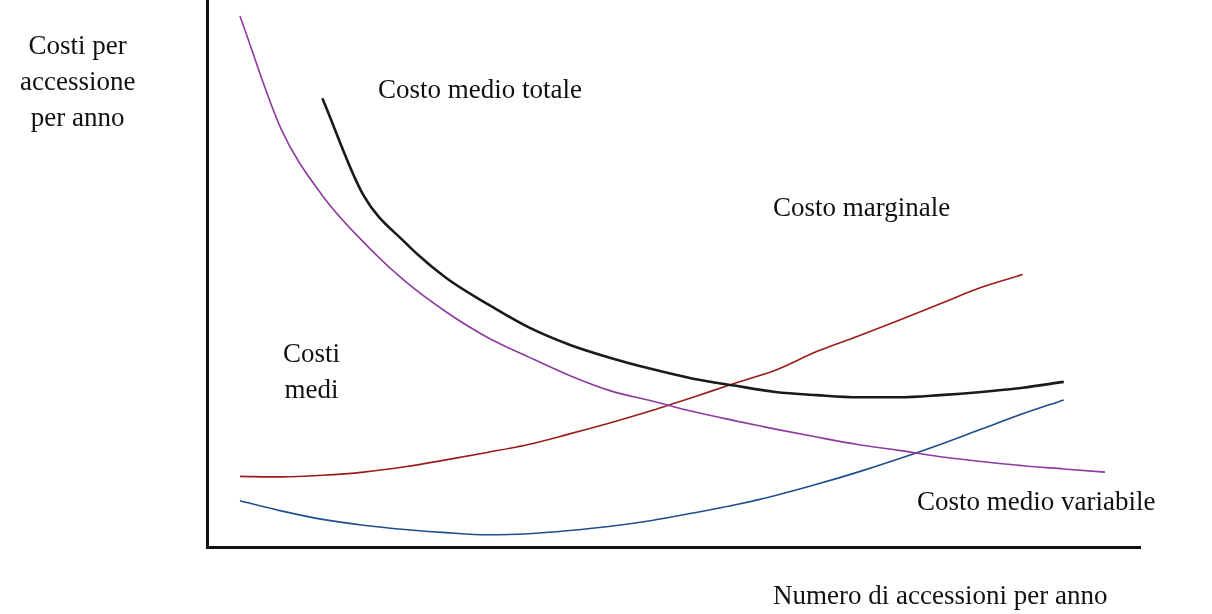 This screenshot has width=1212, height=614. I want to click on annotation: Costo medio variabile, so click(1036, 501).